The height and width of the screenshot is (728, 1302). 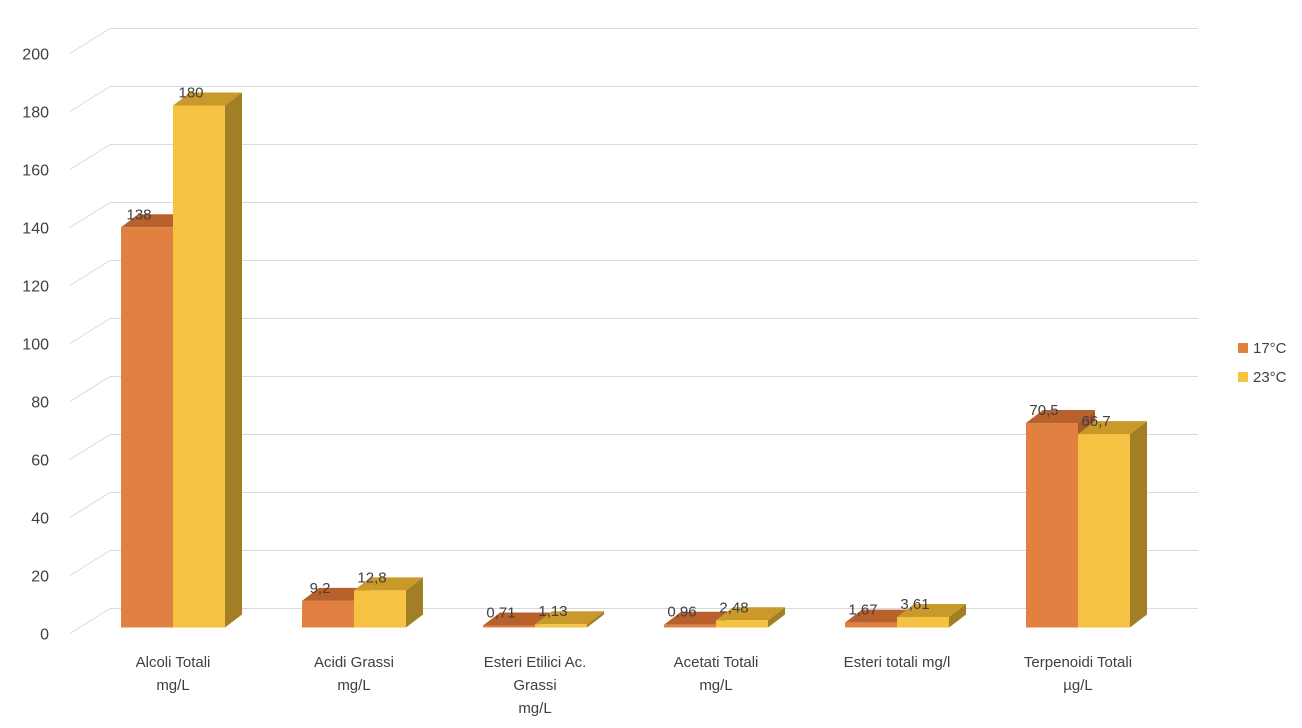 I want to click on category-label: Esteri Etilici Ac. Grassi mg/L, so click(x=535, y=685).